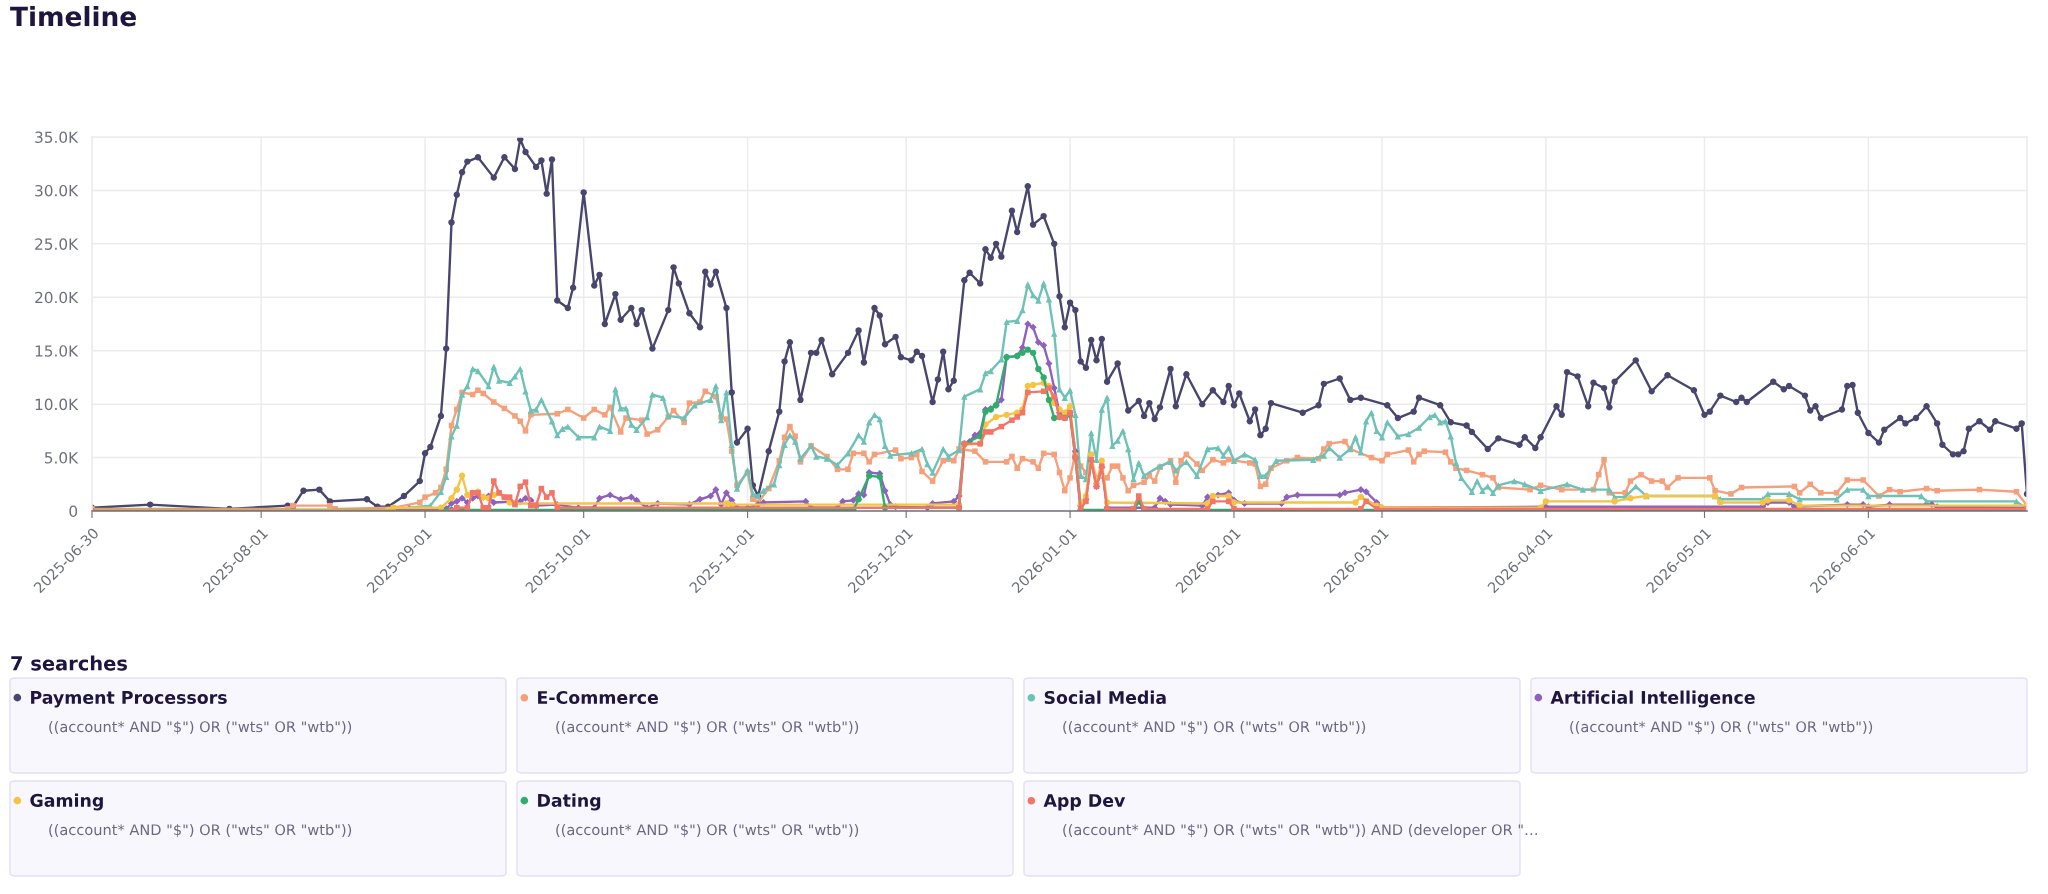  What do you see at coordinates (66, 802) in the screenshot?
I see `legend-label: Gaming` at bounding box center [66, 802].